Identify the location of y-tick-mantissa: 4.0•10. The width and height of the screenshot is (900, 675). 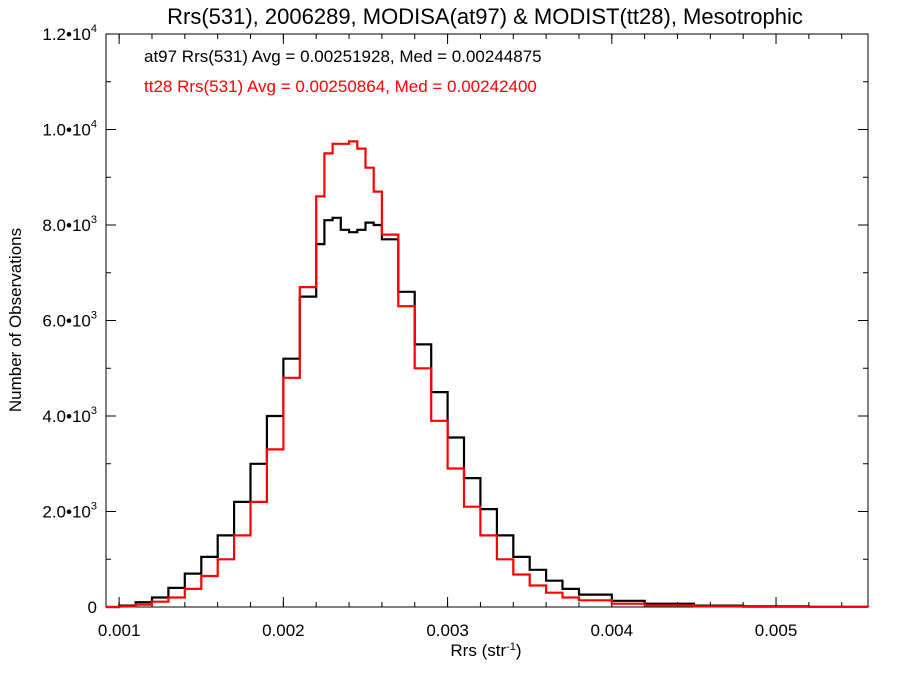
(66, 416).